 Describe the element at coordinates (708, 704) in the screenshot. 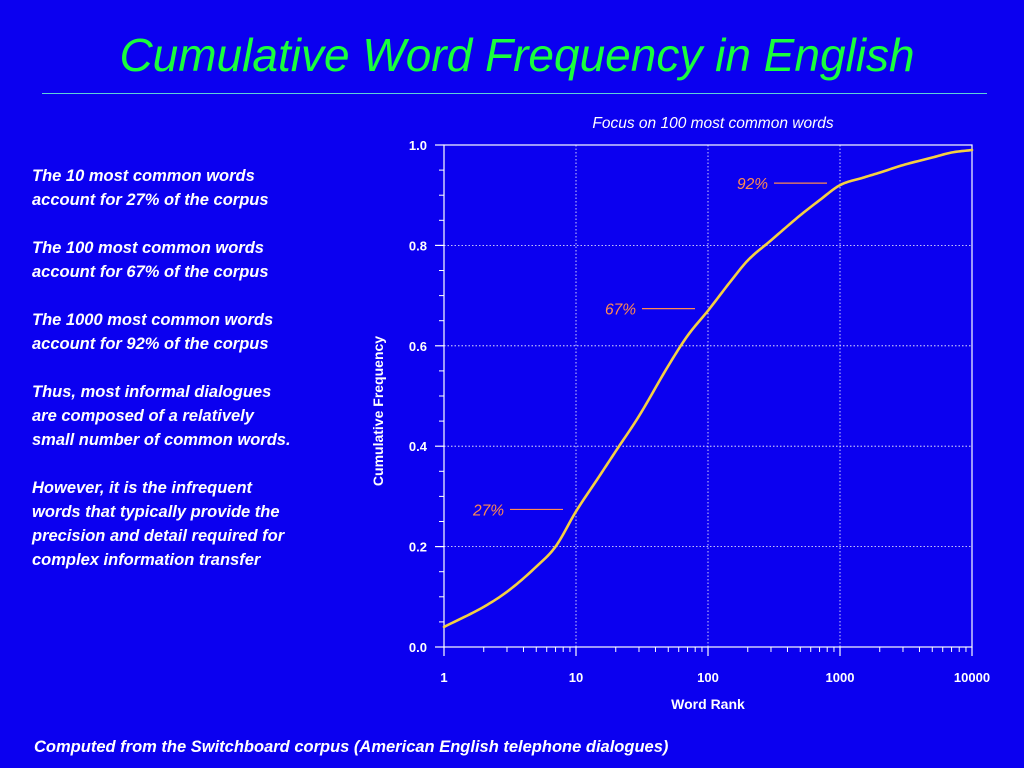

I see `x-axis-label: Word Rank` at that location.